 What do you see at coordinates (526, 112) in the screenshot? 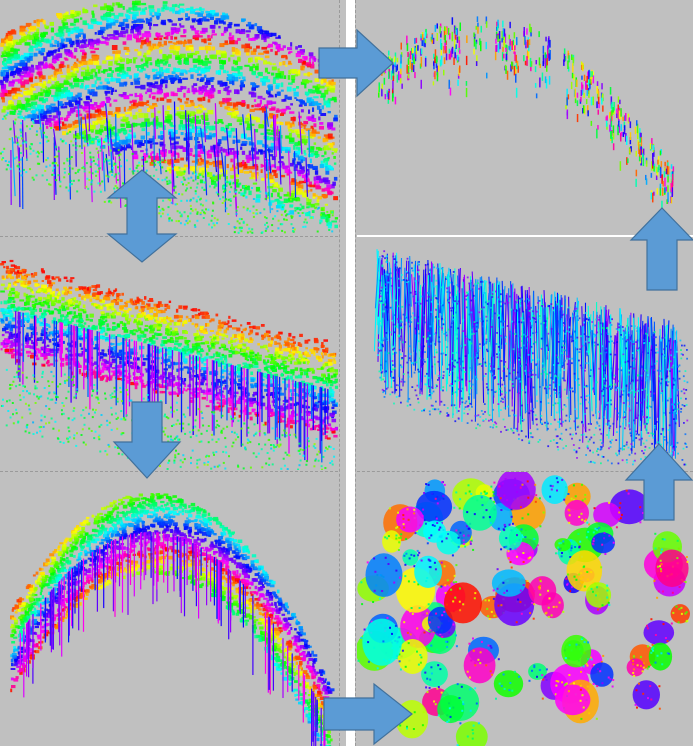
I see `stems-sparse-image` at bounding box center [526, 112].